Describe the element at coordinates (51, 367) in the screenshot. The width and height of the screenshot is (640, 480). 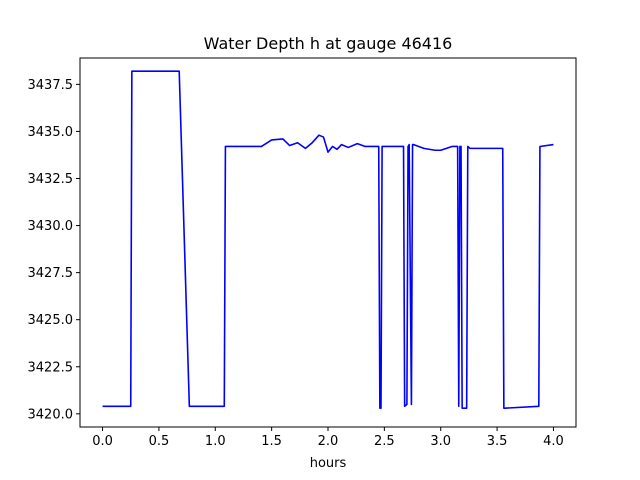
I see `y-tick-label: 3422.5` at that location.